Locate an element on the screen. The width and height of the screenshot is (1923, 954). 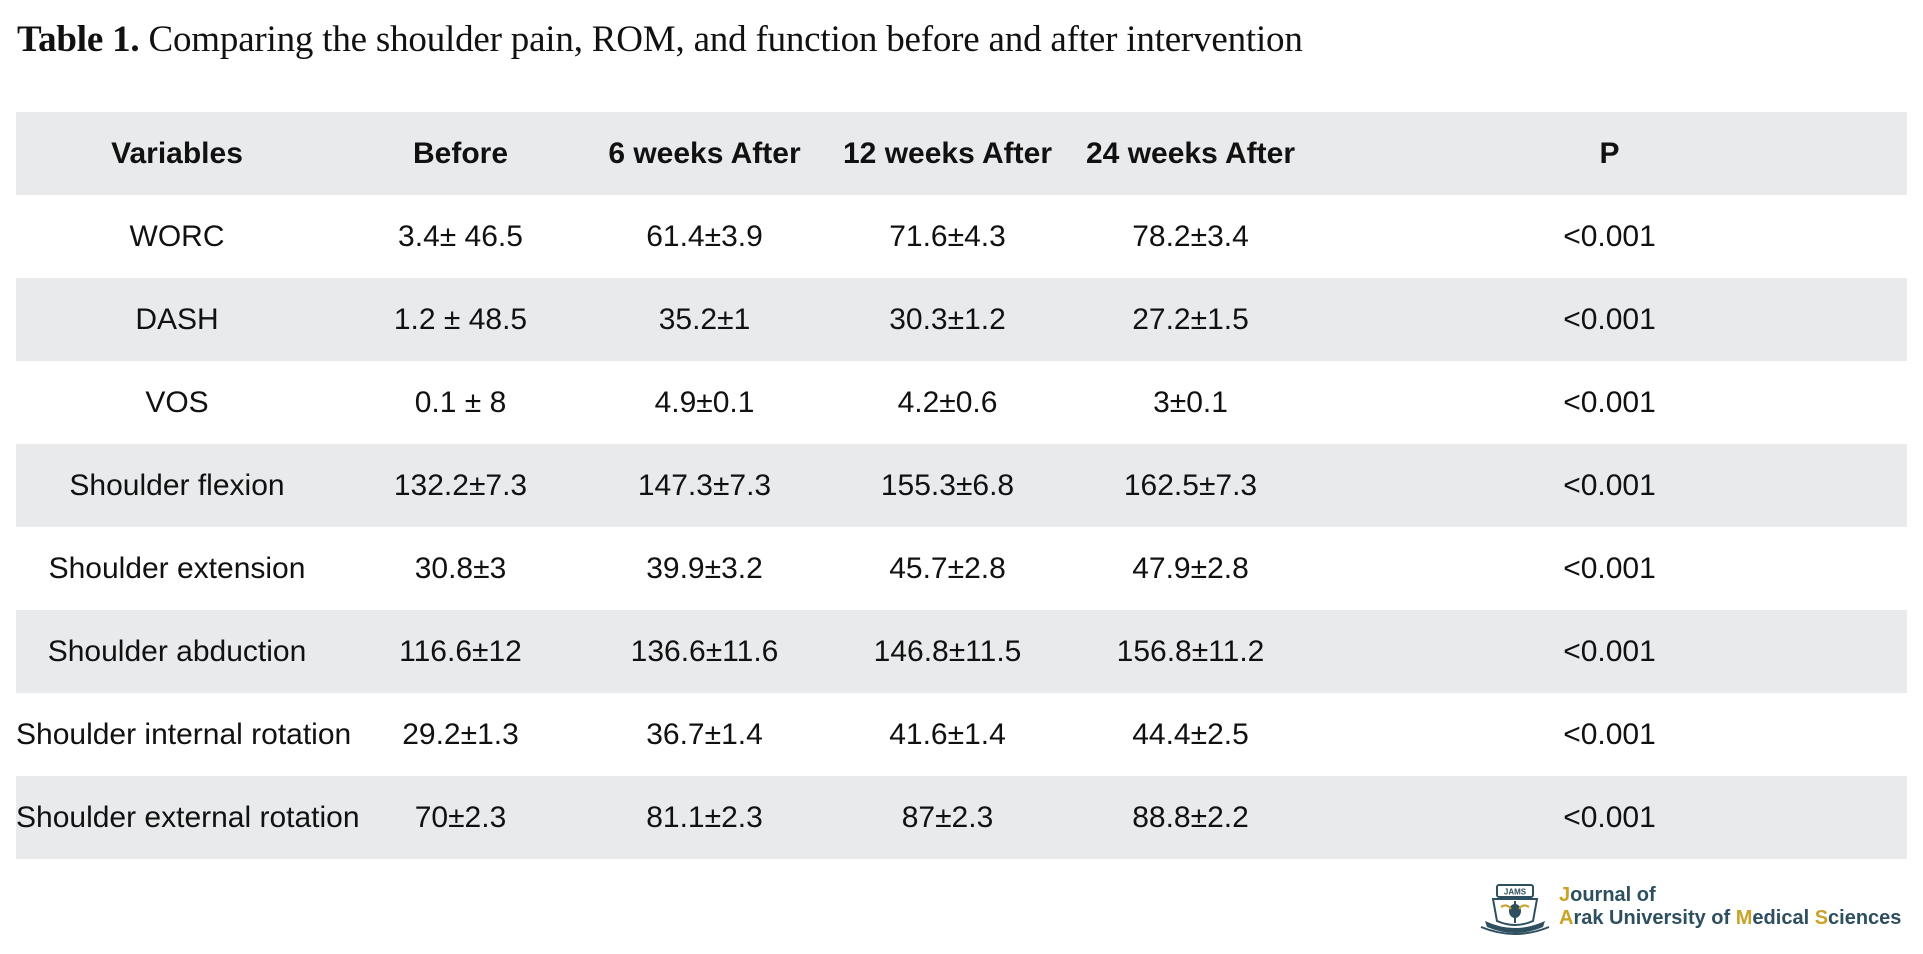
emblem-text: JAMS is located at coordinates (1515, 892).